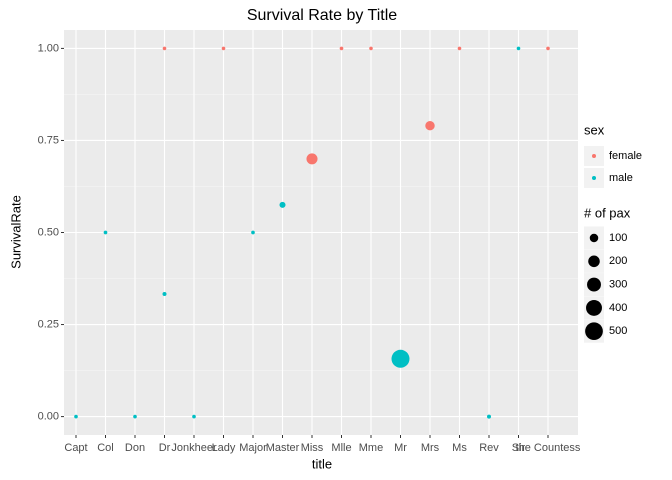  Describe the element at coordinates (371, 448) in the screenshot. I see `x-tick-label: Mme` at that location.